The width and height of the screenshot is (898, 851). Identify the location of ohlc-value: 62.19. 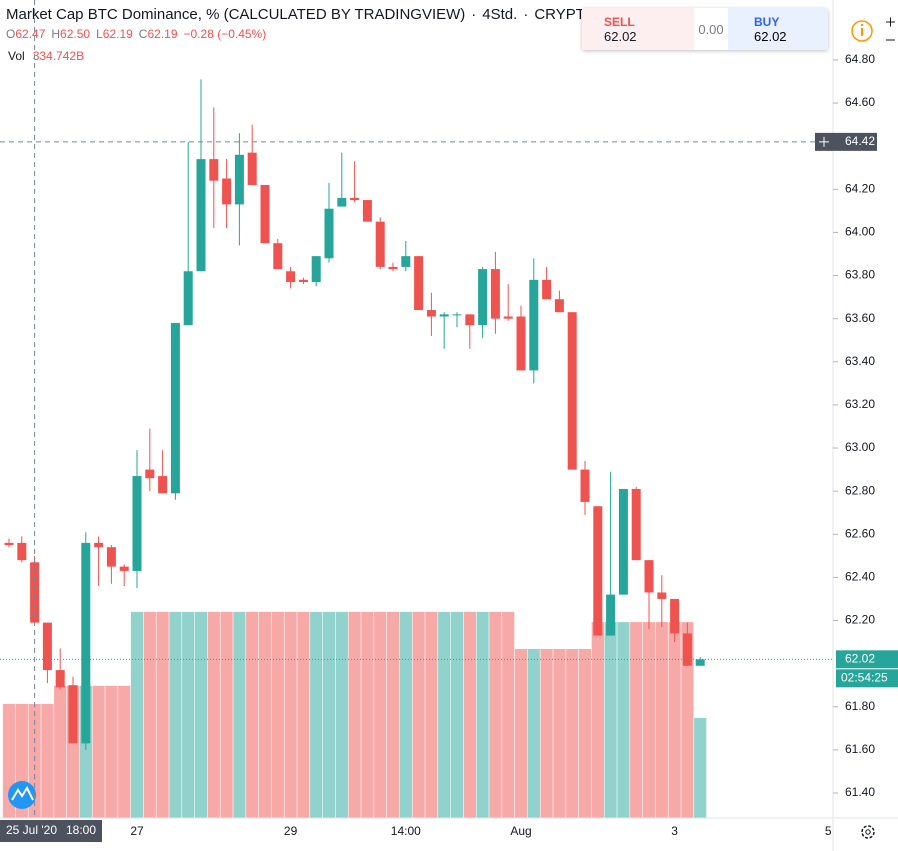
(118, 34).